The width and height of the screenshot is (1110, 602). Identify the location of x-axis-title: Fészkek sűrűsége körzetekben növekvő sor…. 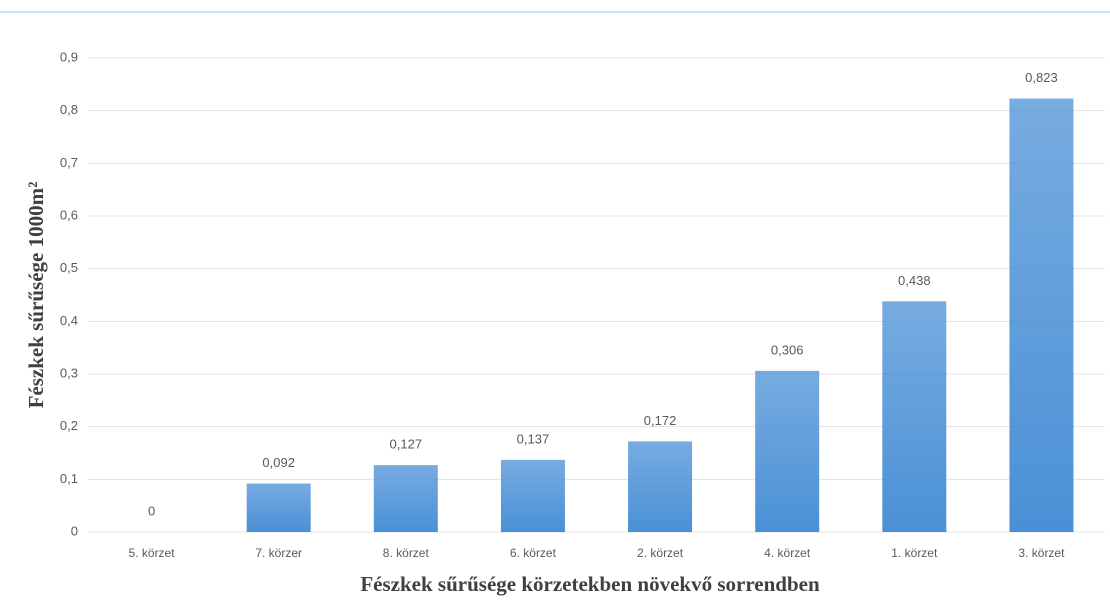
(590, 584).